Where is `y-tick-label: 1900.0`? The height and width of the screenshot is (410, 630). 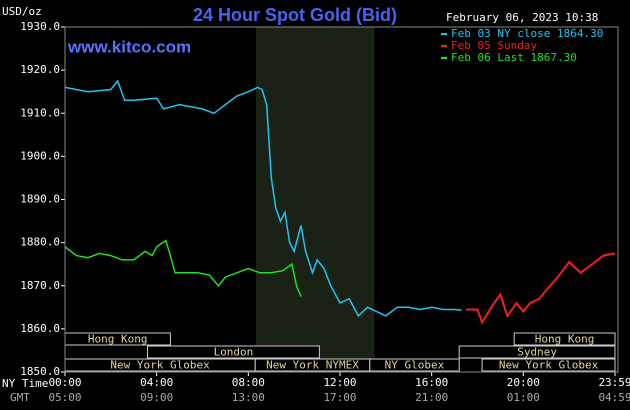
y-tick-label: 1900.0 is located at coordinates (40, 155).